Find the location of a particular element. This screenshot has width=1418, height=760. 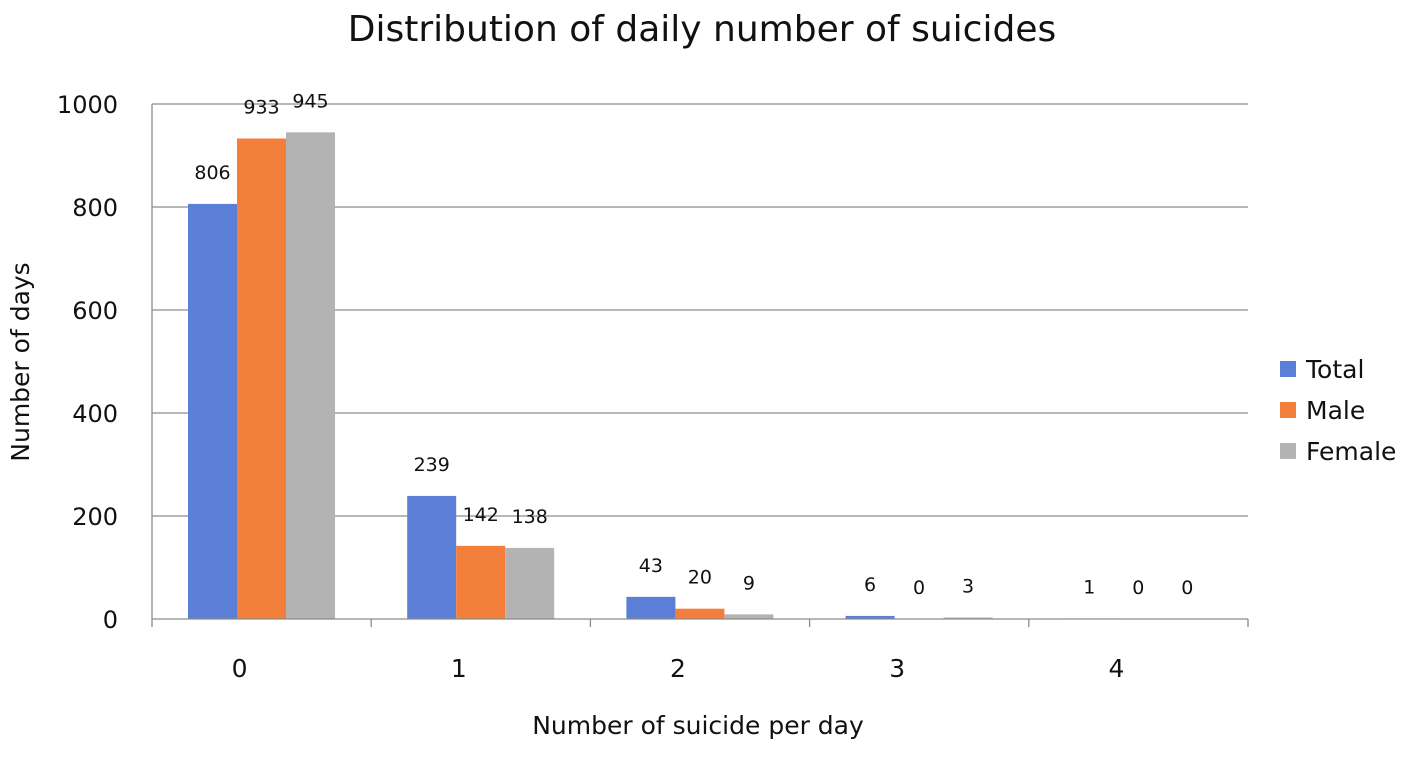

x-tick-label: 1 is located at coordinates (459, 668).